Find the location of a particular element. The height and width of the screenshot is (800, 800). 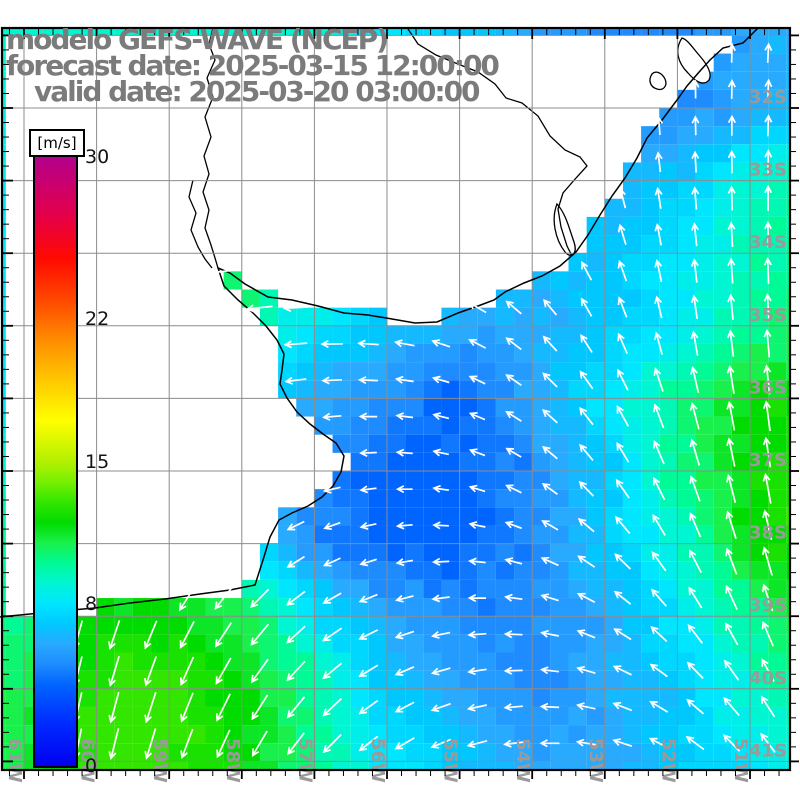

lat-axis-label: 32S is located at coordinates (768, 97).